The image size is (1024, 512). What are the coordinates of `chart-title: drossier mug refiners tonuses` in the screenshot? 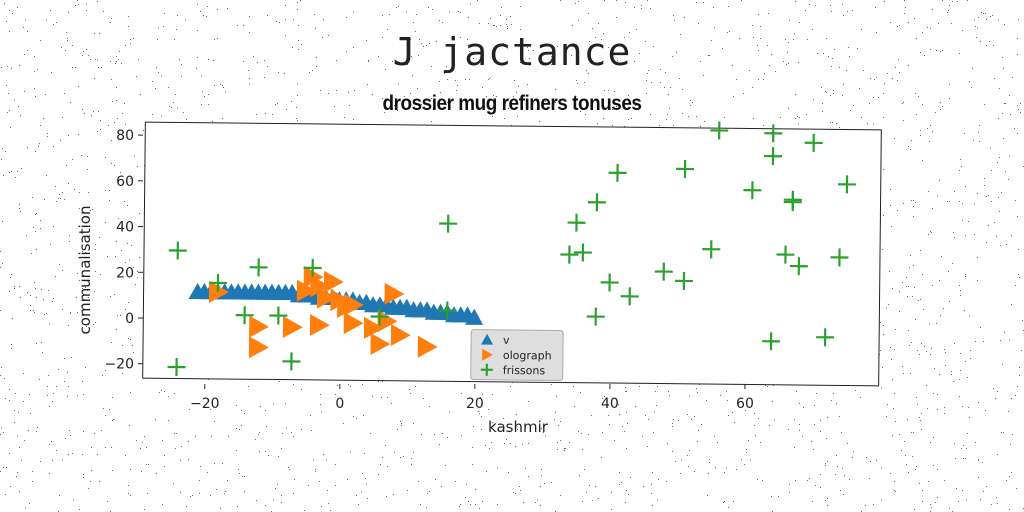 It's located at (512, 103).